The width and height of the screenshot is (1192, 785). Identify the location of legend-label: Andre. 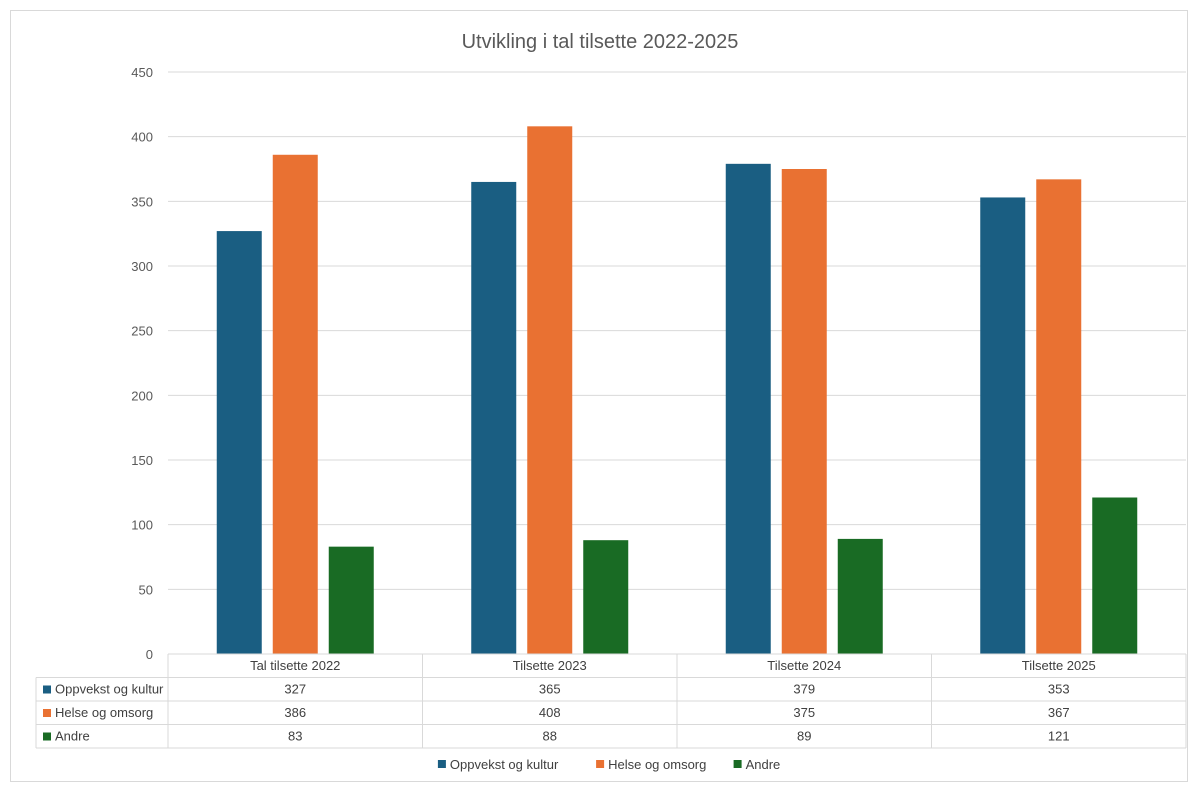
(763, 764).